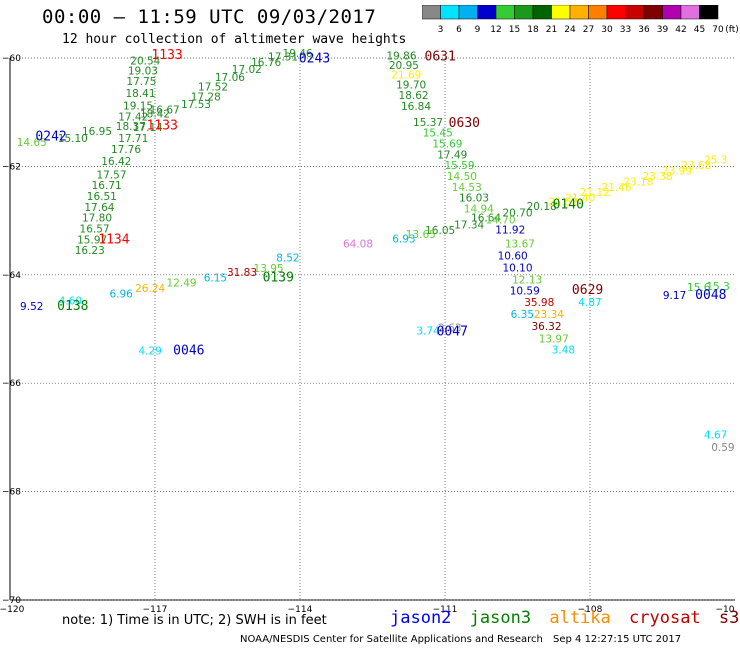  Describe the element at coordinates (517, 213) in the screenshot. I see `swh-value: 20.70` at that location.